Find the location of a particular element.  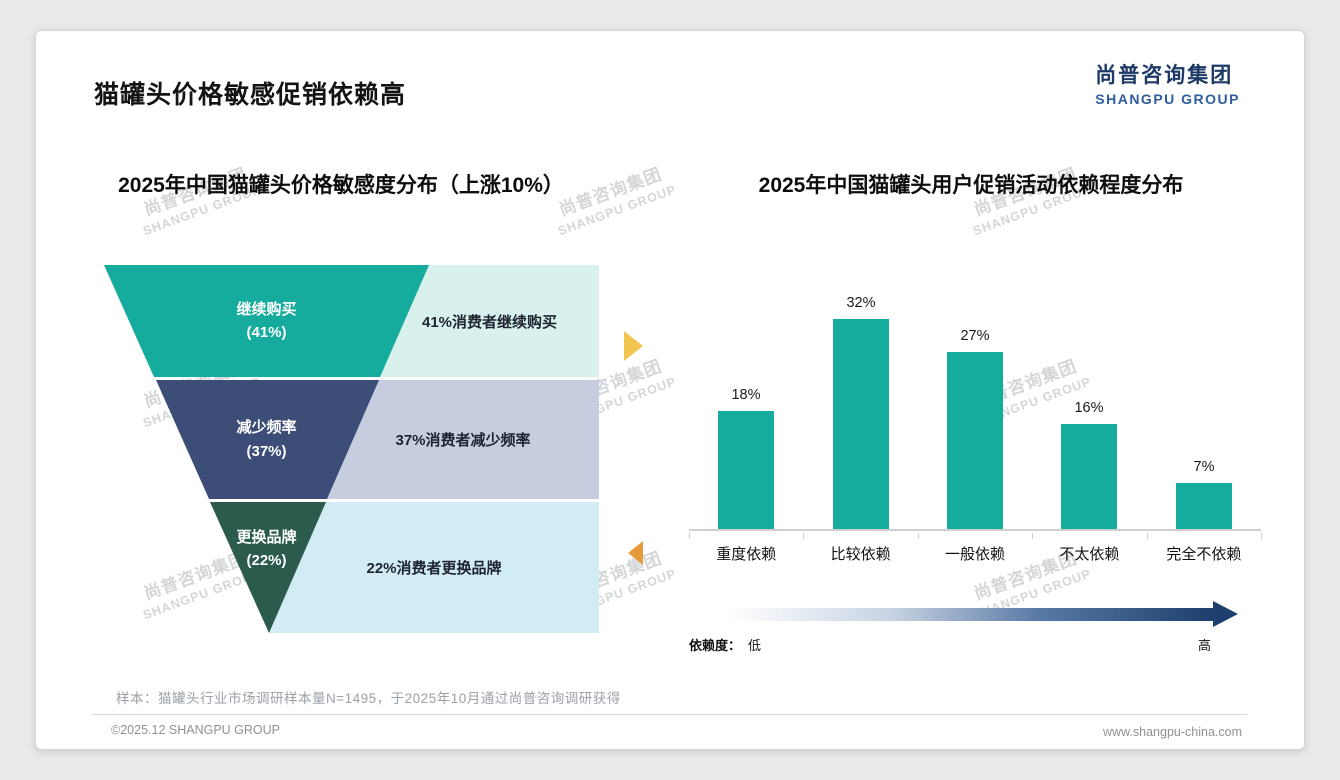

bar-value-label: 16% is located at coordinates (1089, 408).